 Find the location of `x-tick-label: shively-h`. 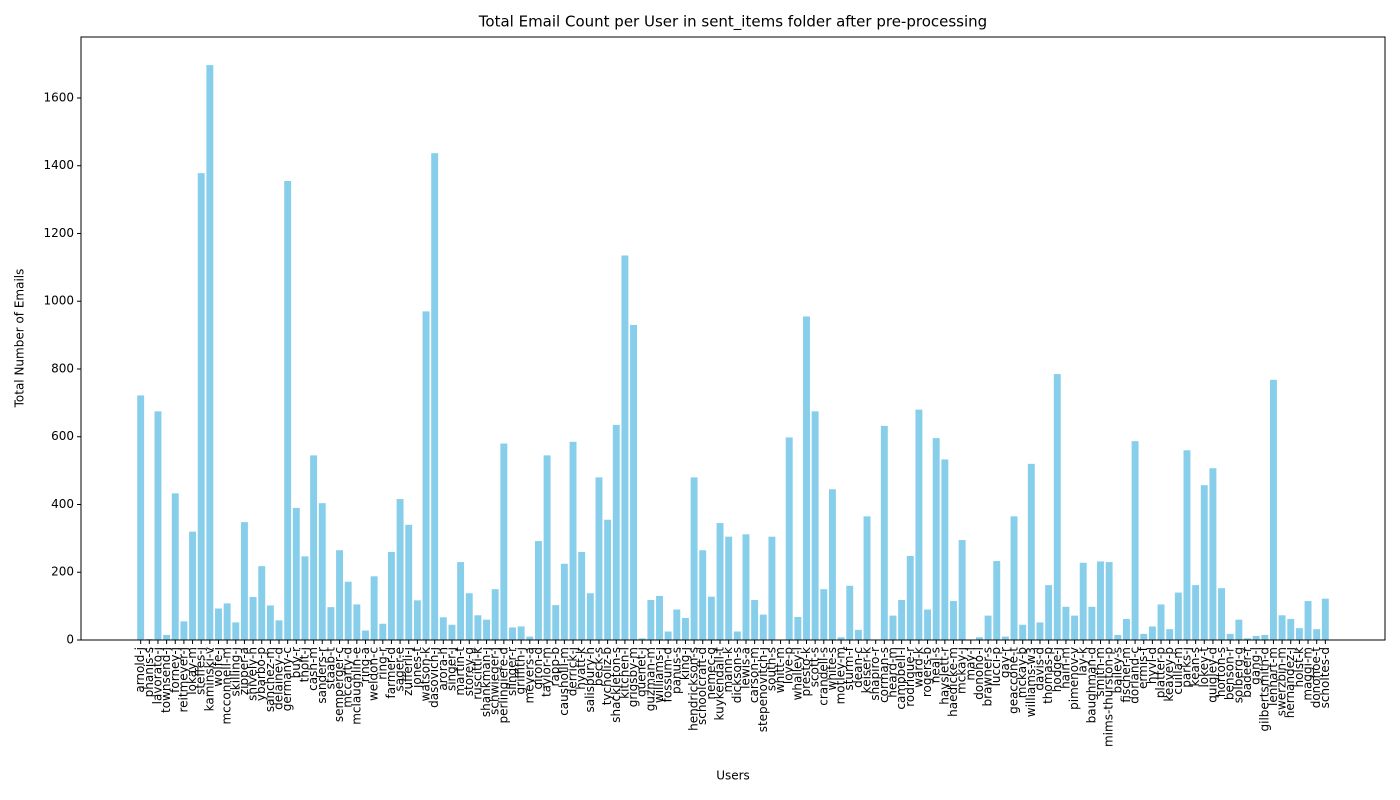

x-tick-label: shively-h is located at coordinates (253, 674).